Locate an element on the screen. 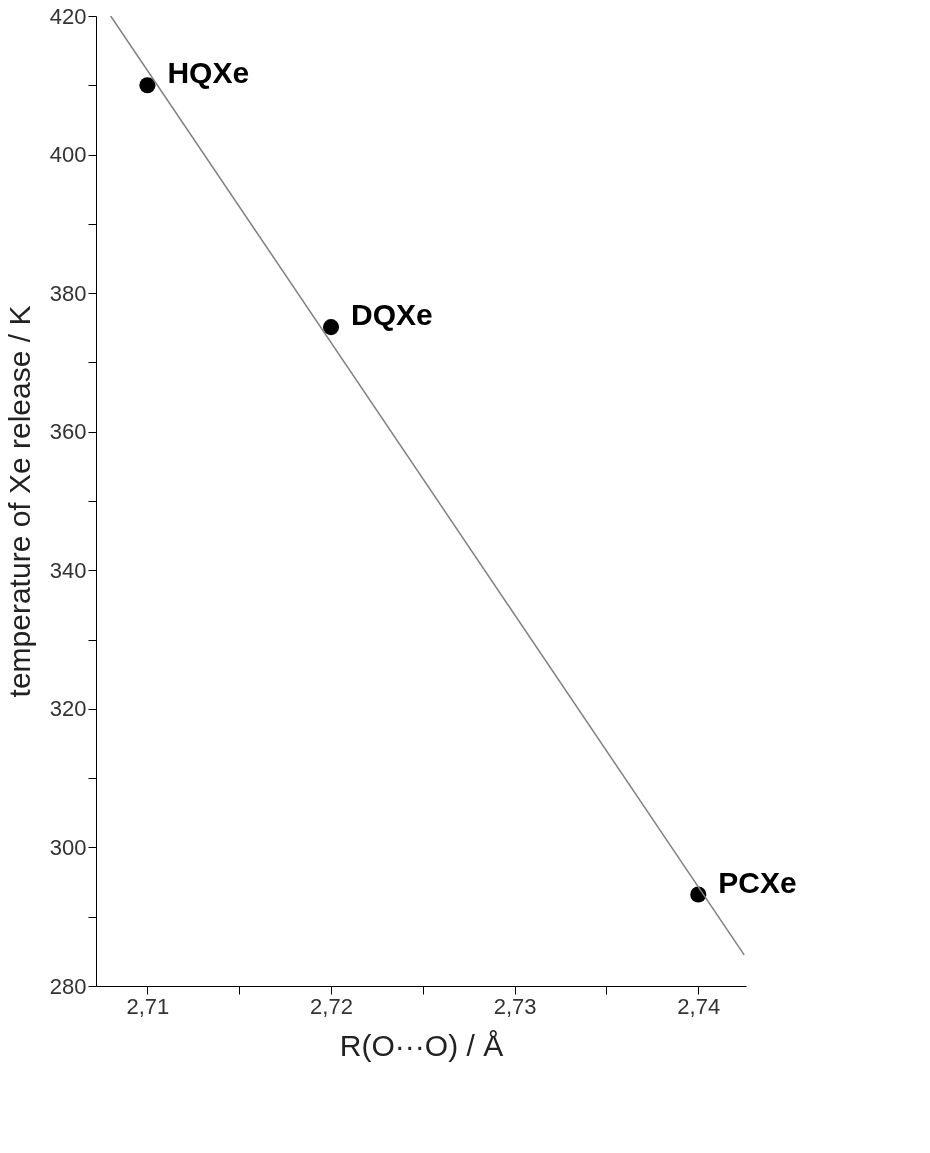 The height and width of the screenshot is (1153, 930). y-tick-label: 320 is located at coordinates (68, 709).